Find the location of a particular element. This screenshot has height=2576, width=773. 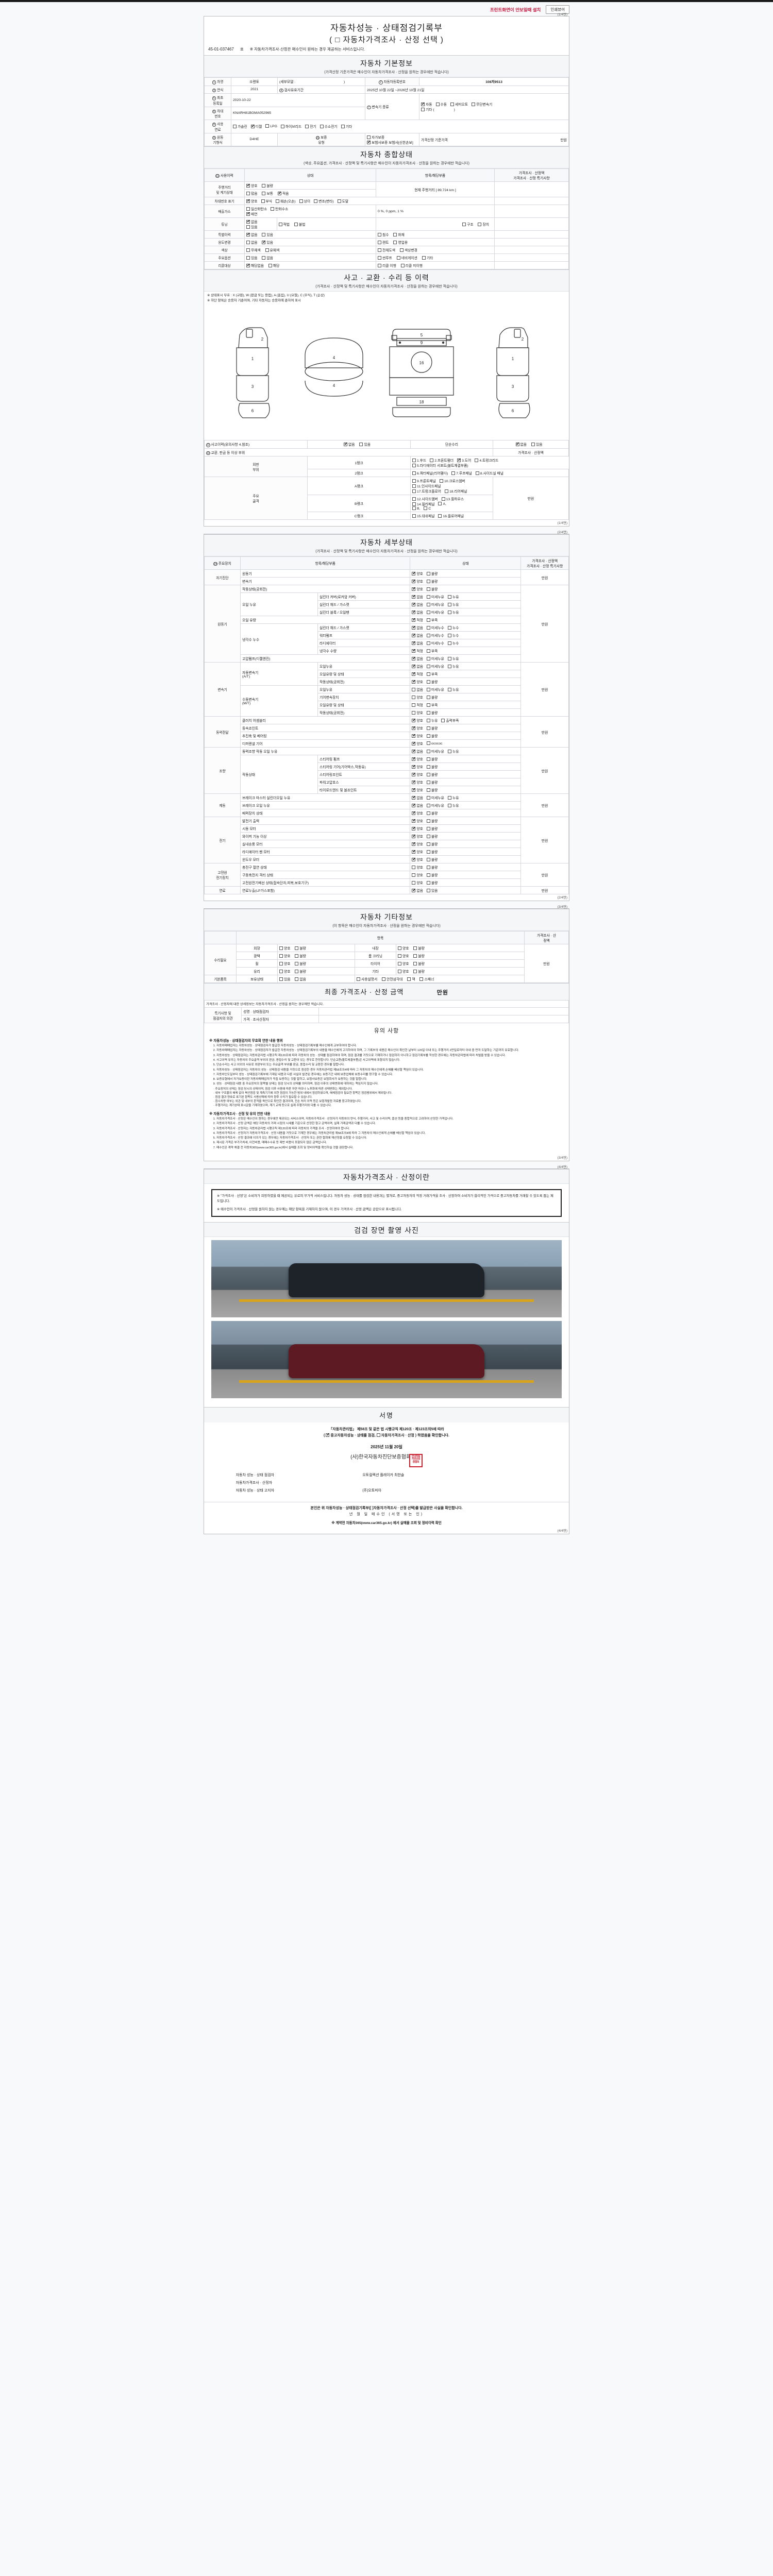

checkbox-option: 양호 is located at coordinates (417, 867).